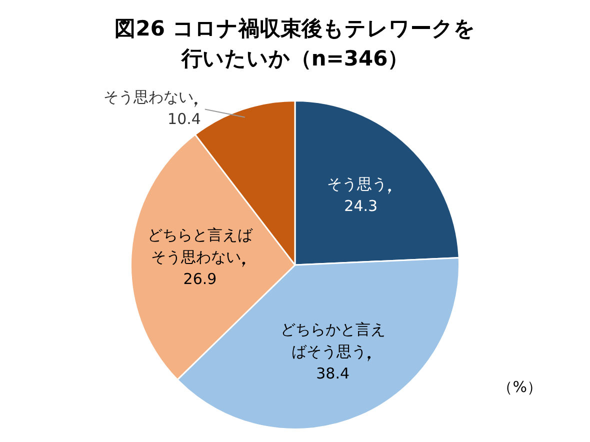 Image resolution: width=590 pixels, height=442 pixels. I want to click on data-label: 26.9, so click(200, 279).